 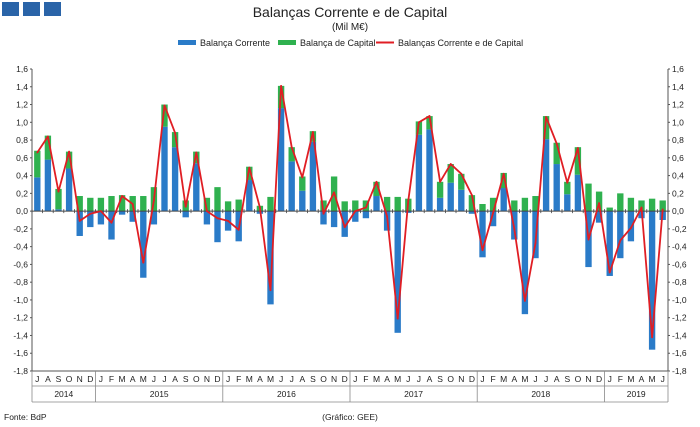 What do you see at coordinates (286, 394) in the screenshot?
I see `x-year-label: 2016` at bounding box center [286, 394].